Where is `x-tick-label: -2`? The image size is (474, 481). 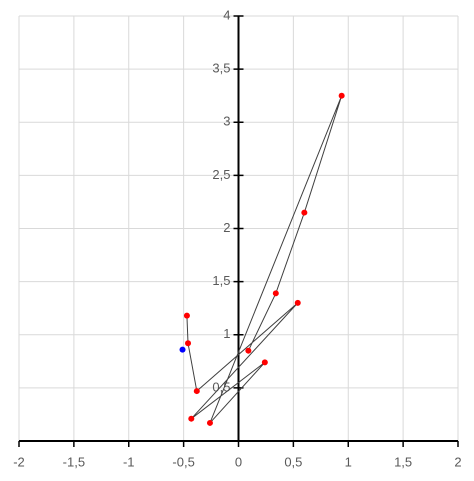
x-tick-label: -2 is located at coordinates (19, 461).